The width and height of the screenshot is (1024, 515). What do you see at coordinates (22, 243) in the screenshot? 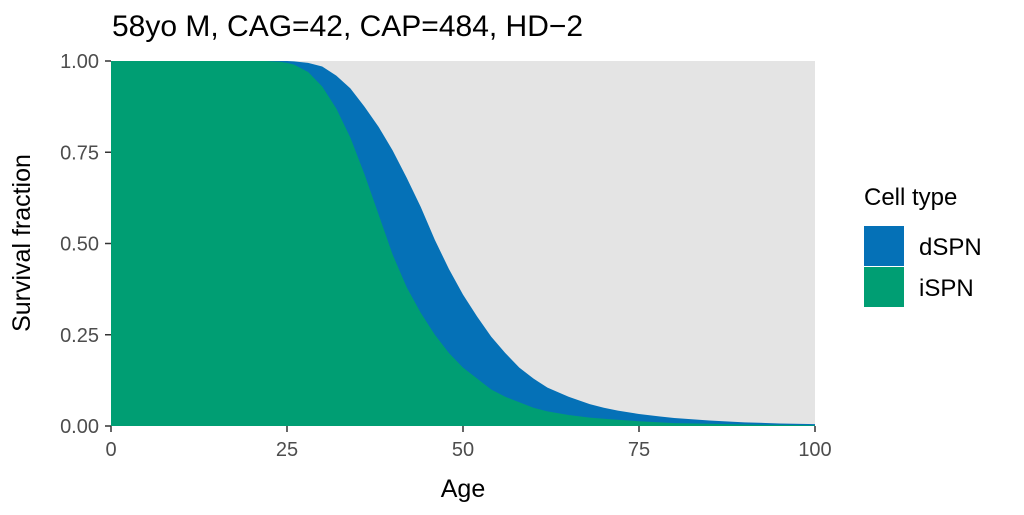
I see `y-axis-title: Survival fraction` at bounding box center [22, 243].